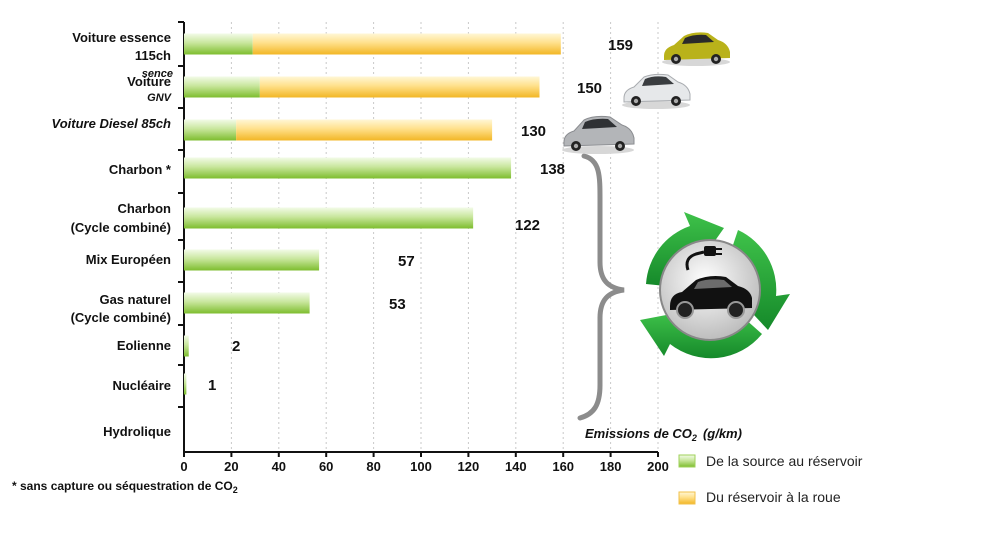  I want to click on category-label: Gas naturel, so click(135, 299).